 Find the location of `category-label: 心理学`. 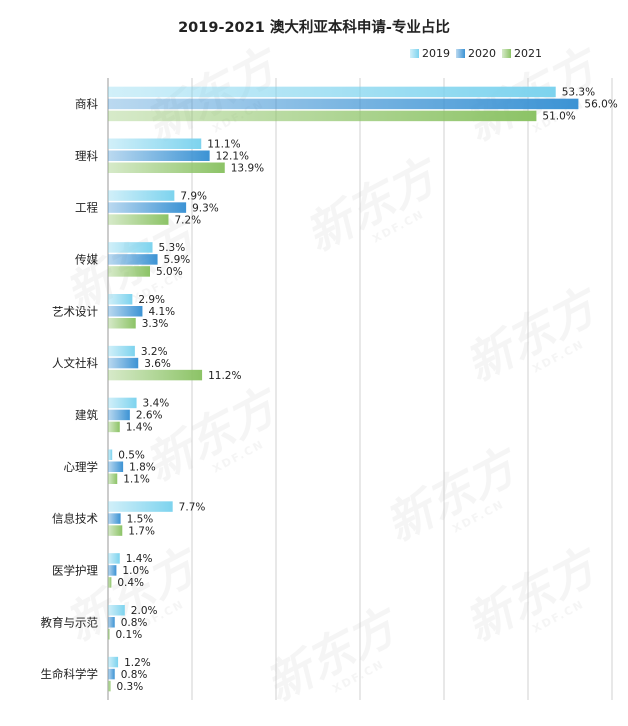

category-label: 心理学 is located at coordinates (81, 467).